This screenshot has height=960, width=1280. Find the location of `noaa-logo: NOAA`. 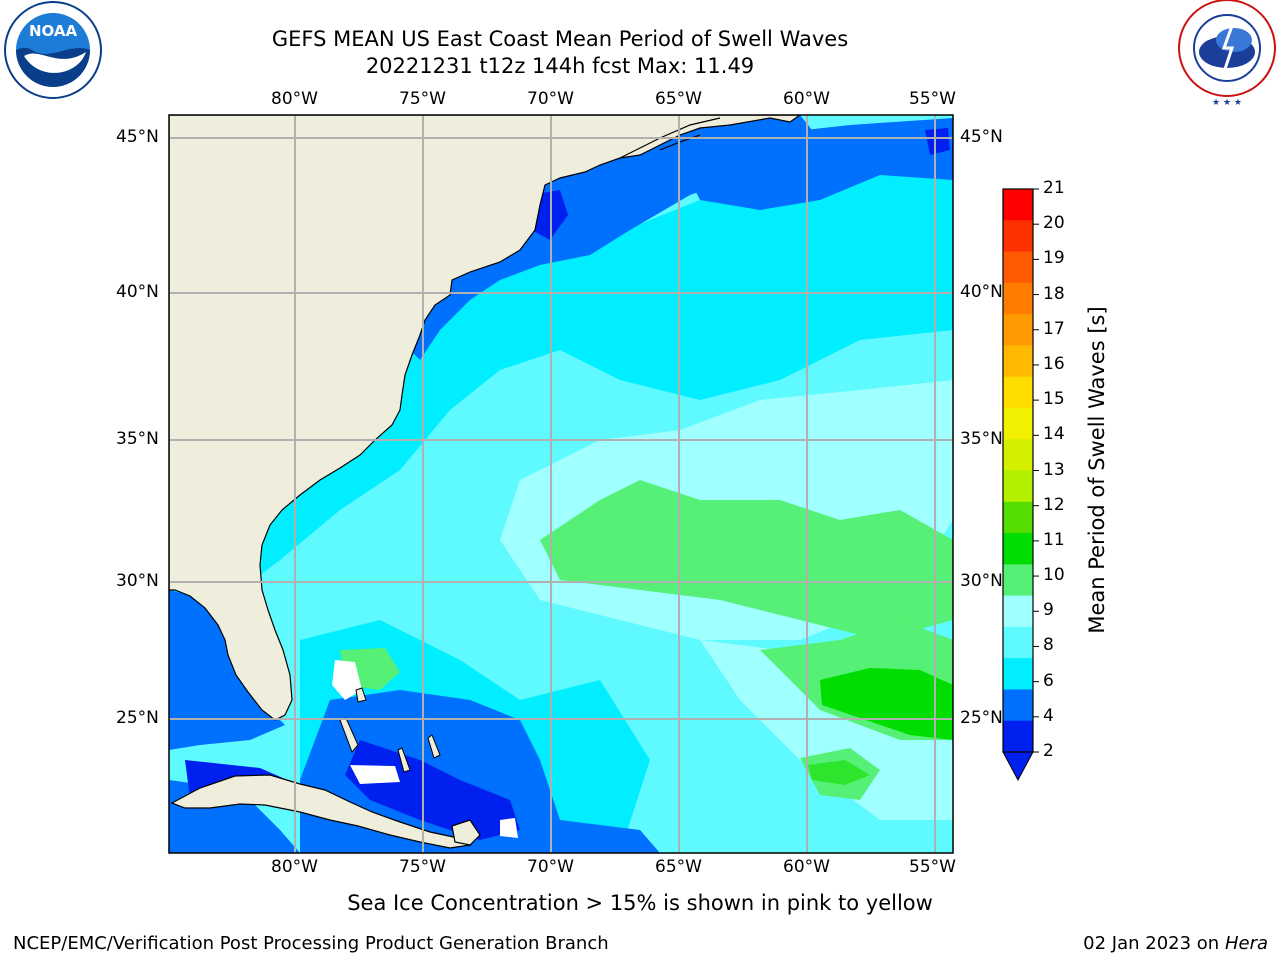

noaa-logo: NOAA is located at coordinates (53, 50).